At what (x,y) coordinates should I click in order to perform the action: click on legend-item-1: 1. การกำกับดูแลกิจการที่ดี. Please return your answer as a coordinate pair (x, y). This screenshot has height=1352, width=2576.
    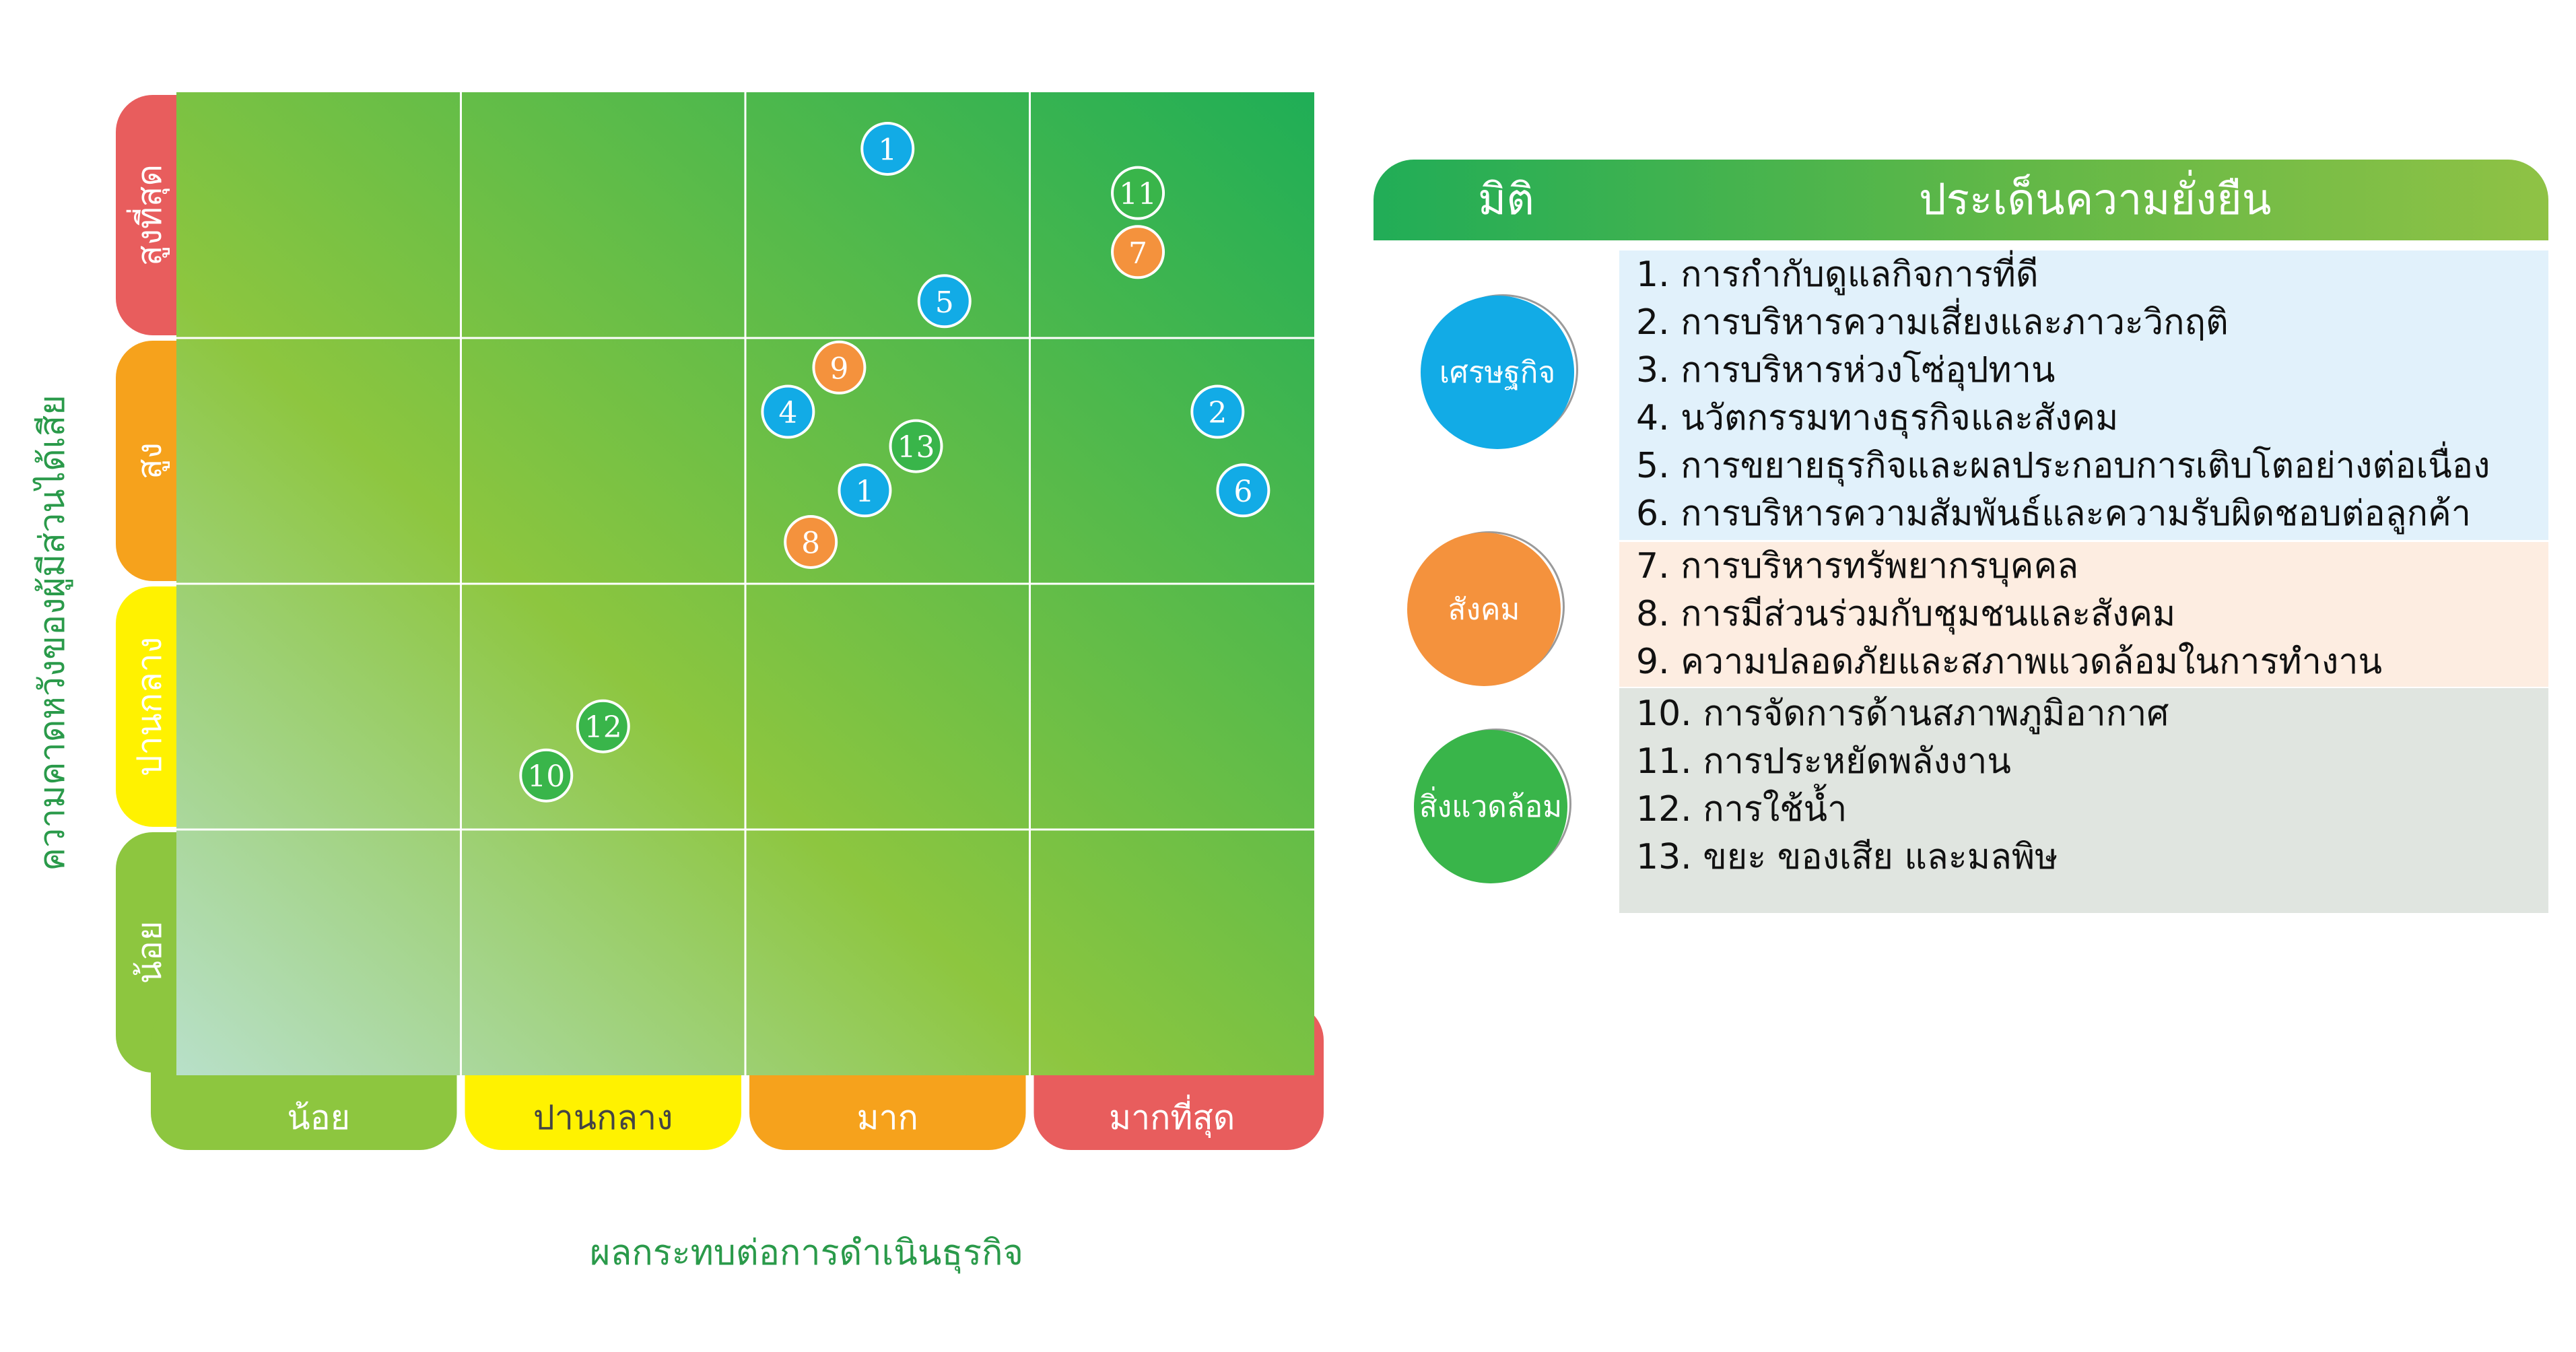
    Looking at the image, I should click on (1837, 275).